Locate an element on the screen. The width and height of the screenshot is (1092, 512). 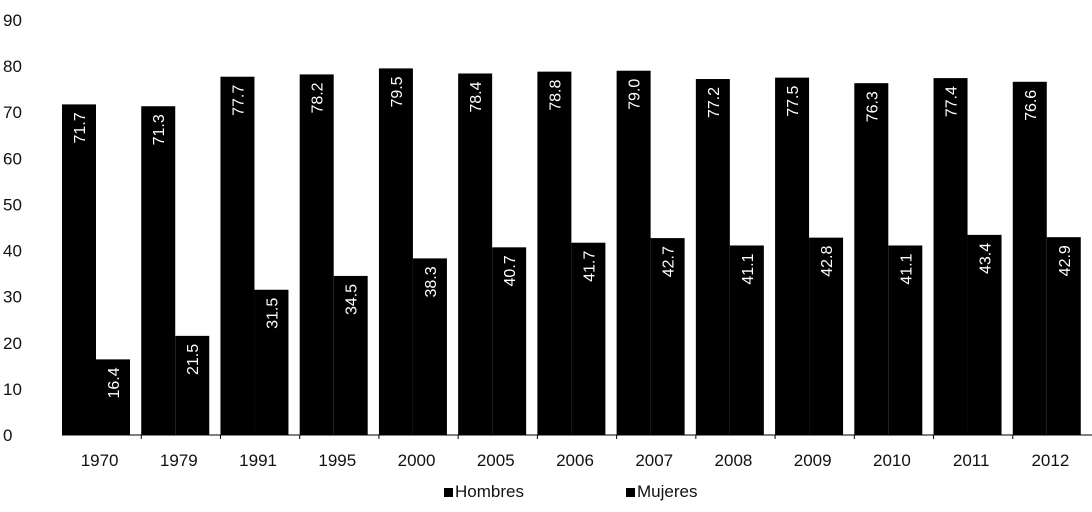
data-label-hombres: 76.6 is located at coordinates (1031, 105).